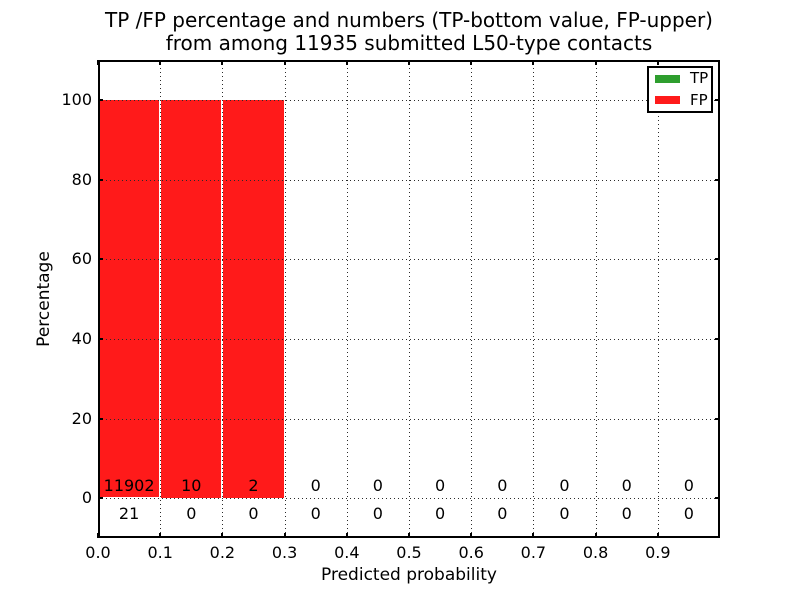  What do you see at coordinates (667, 78) in the screenshot?
I see `legend-swatch-tp` at bounding box center [667, 78].